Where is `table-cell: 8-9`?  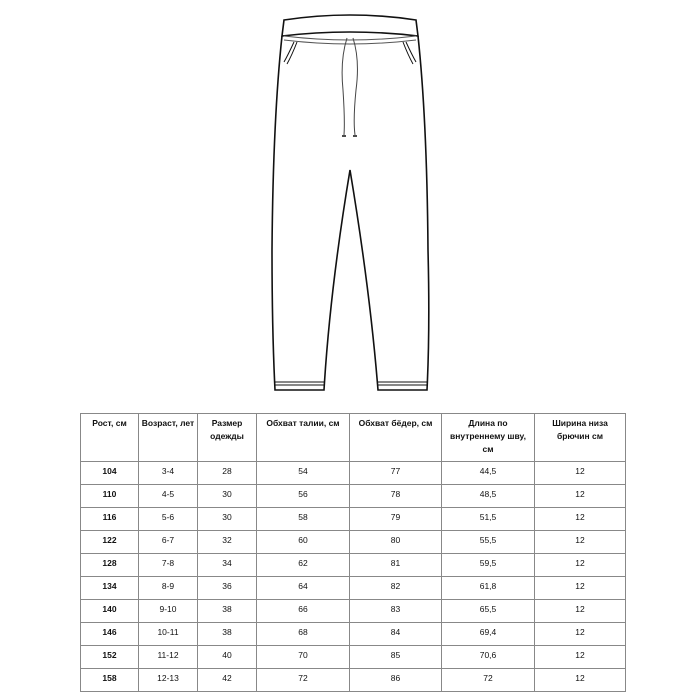 table-cell: 8-9 is located at coordinates (168, 588).